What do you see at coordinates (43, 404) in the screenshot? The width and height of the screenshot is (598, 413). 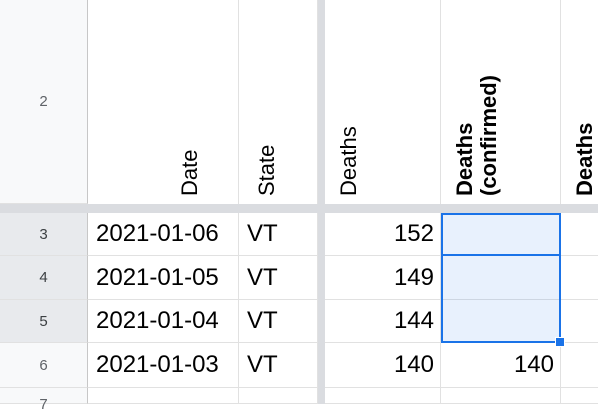 I see `row-number: 7` at bounding box center [43, 404].